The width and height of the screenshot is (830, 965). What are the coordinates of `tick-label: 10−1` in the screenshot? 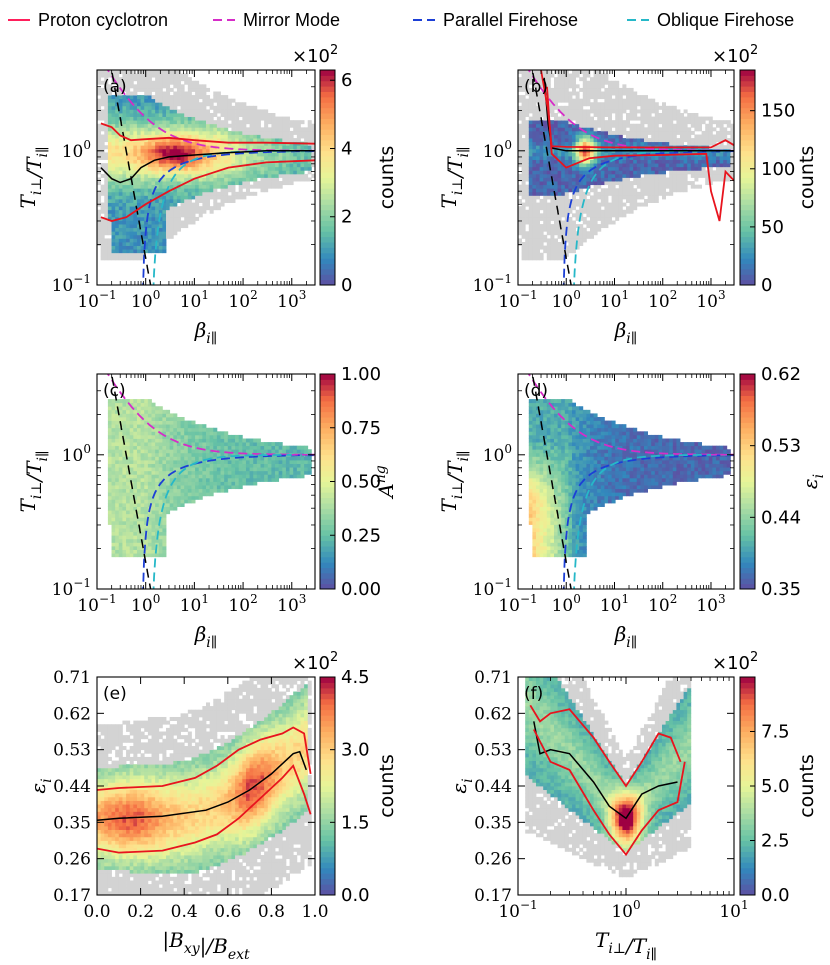 It's located at (492, 284).